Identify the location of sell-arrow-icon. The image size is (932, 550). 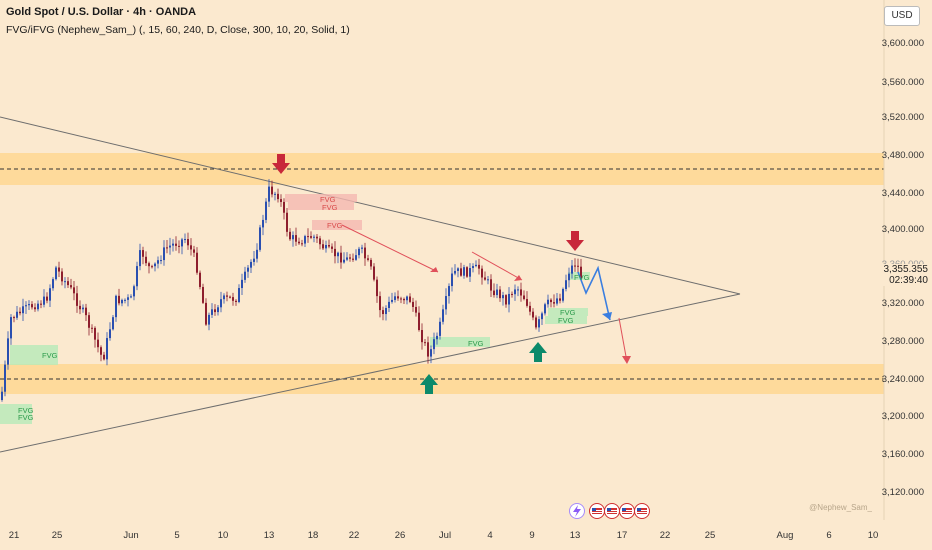
(281, 164).